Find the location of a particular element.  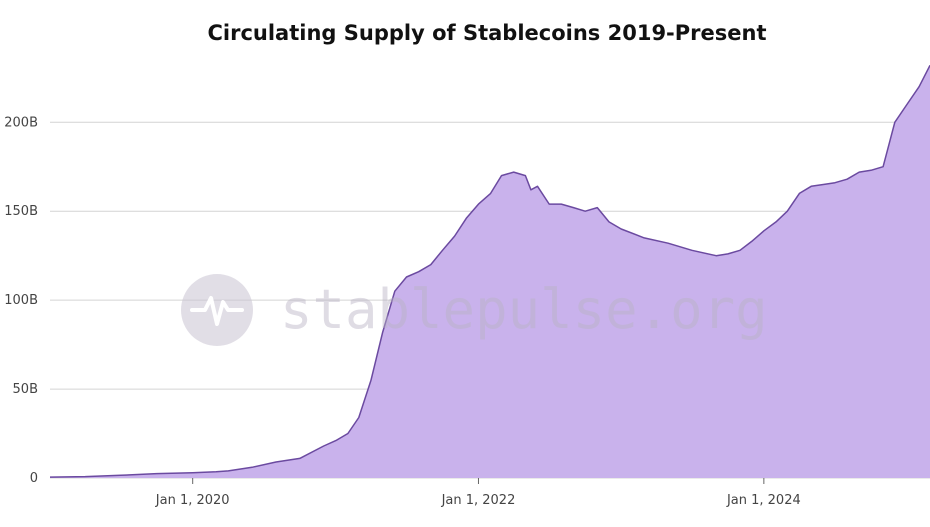

watermark: stablepulse.org is located at coordinates (474, 310).